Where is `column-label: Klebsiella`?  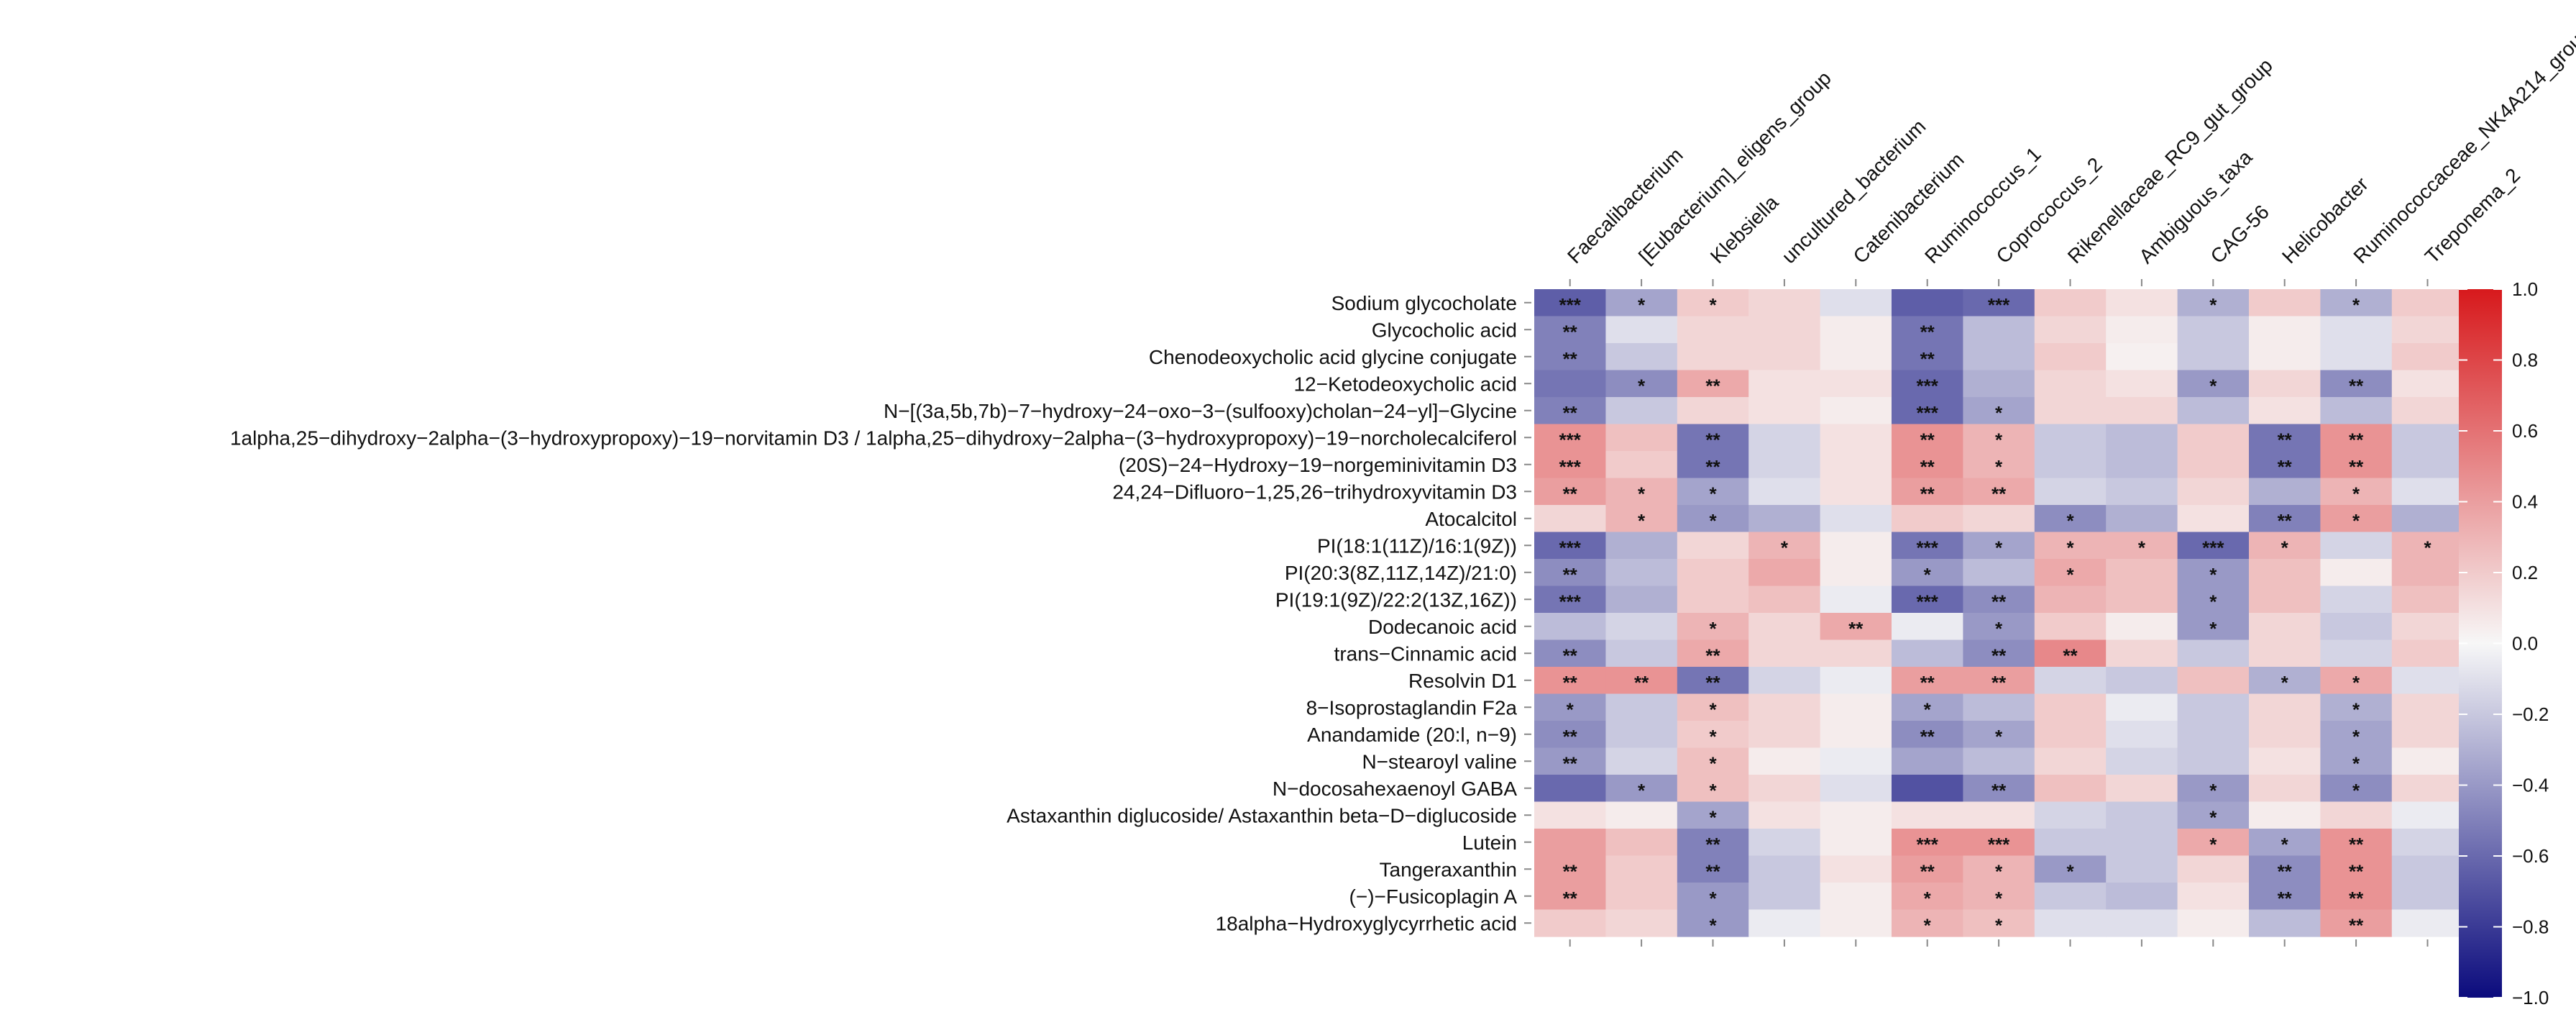 column-label: Klebsiella is located at coordinates (1744, 229).